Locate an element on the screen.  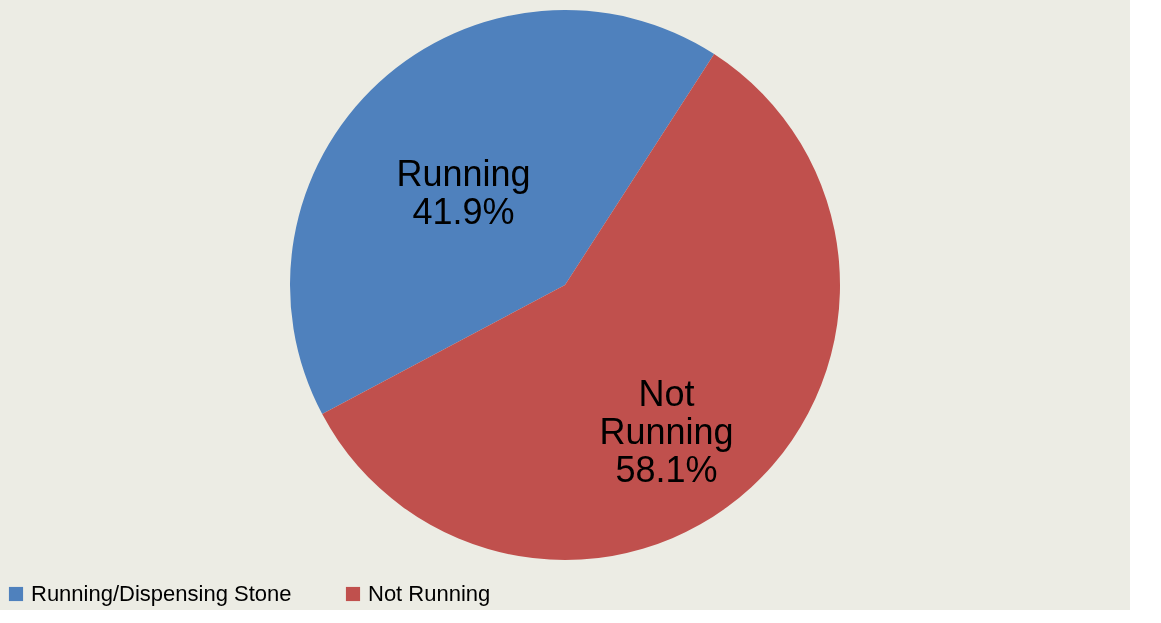
legend-label: Running/Dispensing Stone is located at coordinates (161, 593).